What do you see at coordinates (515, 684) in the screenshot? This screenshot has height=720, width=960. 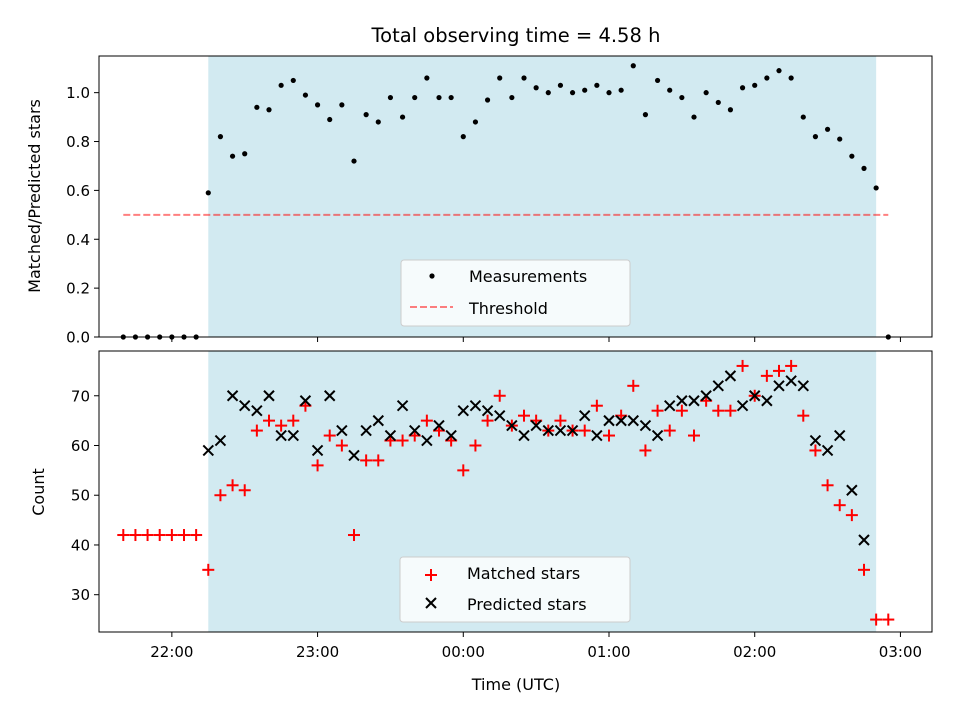 I see `x-axis-label: Time (UTC)` at bounding box center [515, 684].